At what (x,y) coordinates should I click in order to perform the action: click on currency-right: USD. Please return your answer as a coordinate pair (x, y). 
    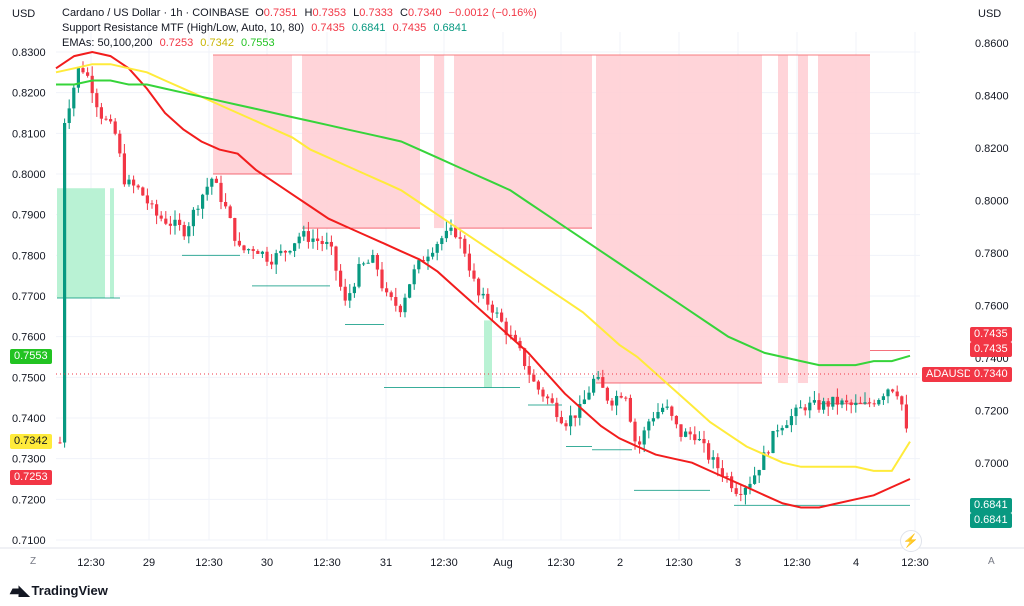
    Looking at the image, I should click on (990, 14).